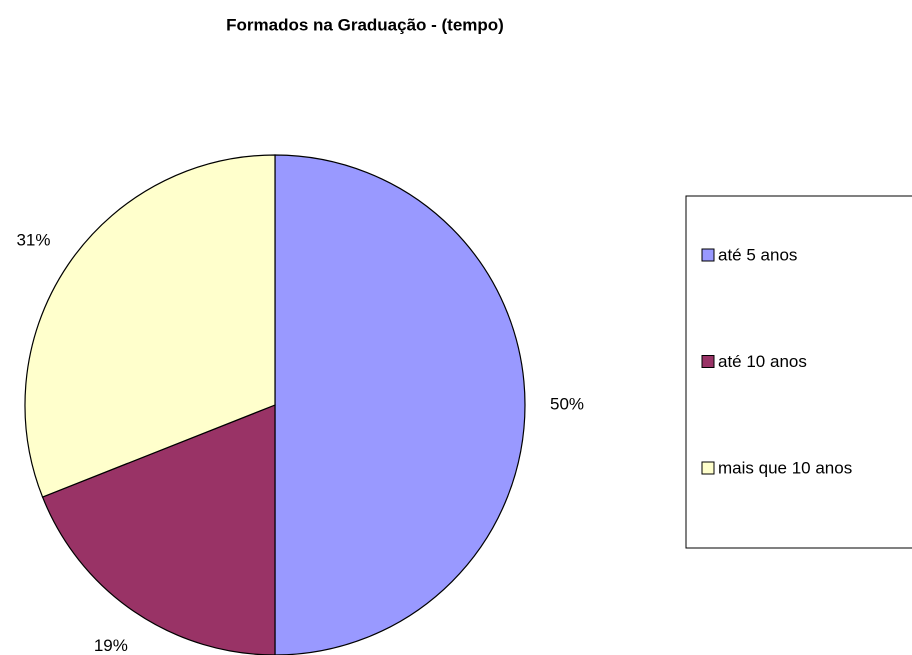 The image size is (912, 655). What do you see at coordinates (798, 372) in the screenshot?
I see `legend-box` at bounding box center [798, 372].